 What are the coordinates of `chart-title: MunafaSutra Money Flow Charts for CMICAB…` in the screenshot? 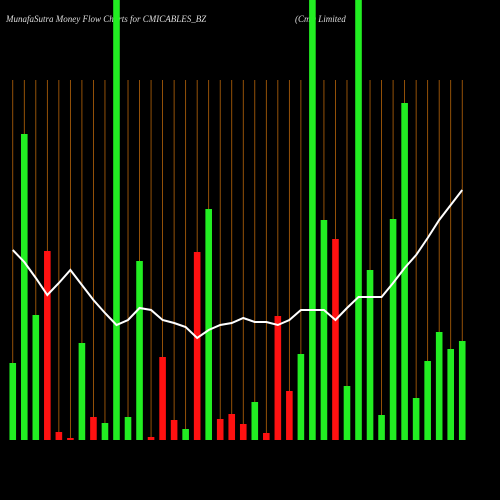 It's located at (106, 19).